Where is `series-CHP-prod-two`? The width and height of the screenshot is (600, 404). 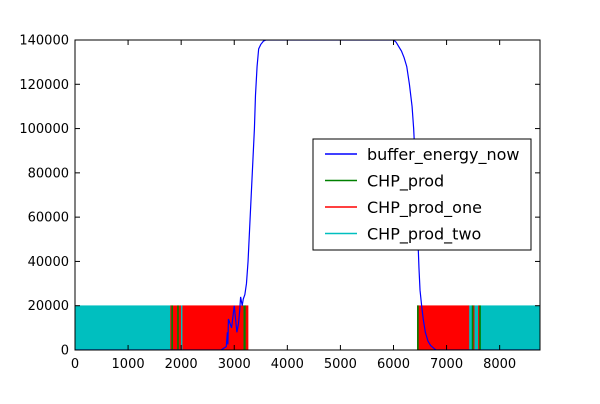 series-CHP-prod-two is located at coordinates (307, 327).